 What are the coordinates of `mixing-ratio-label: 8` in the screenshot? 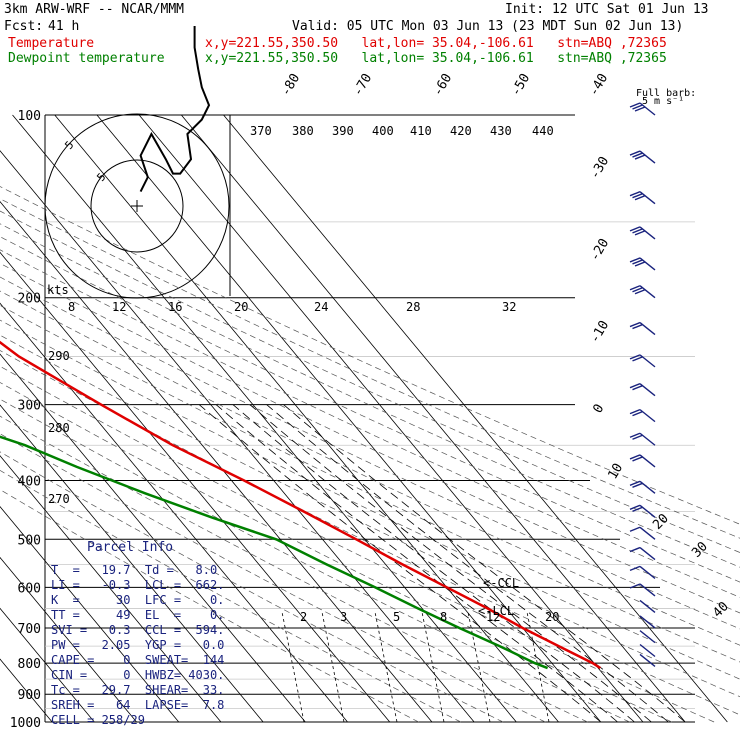 It's located at (443, 617).